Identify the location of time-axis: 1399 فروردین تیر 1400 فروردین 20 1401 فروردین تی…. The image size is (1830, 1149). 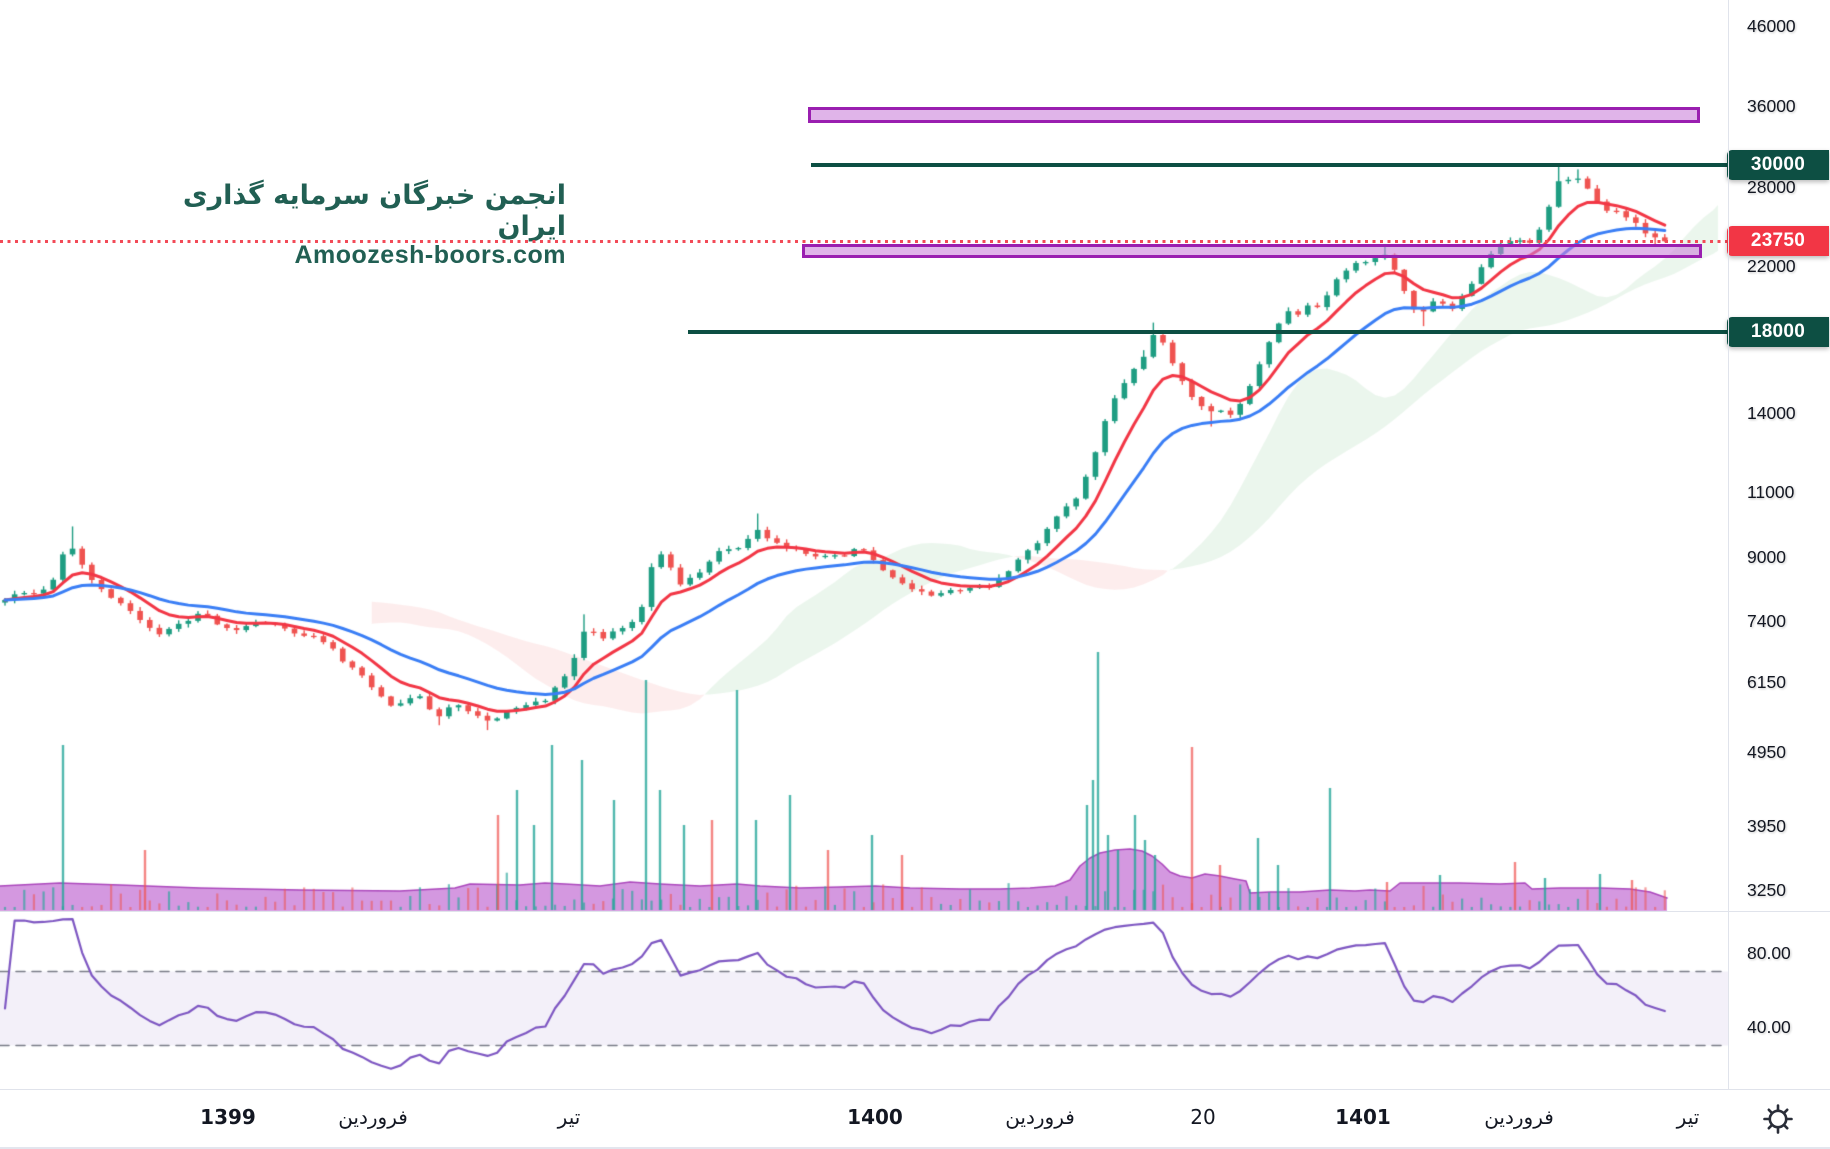
(915, 1119).